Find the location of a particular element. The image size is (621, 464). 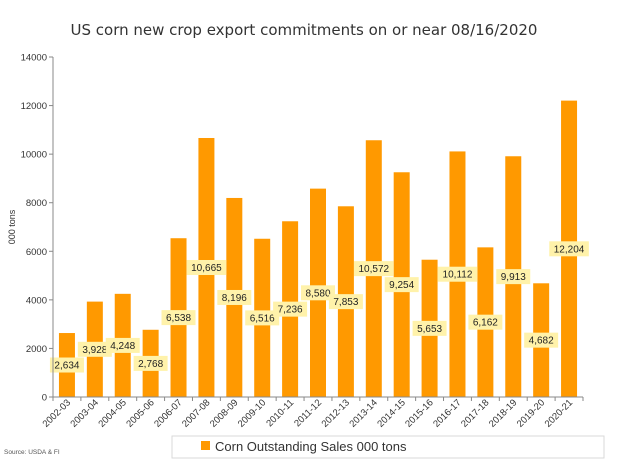

y-tick-label: 0 is located at coordinates (44, 398).